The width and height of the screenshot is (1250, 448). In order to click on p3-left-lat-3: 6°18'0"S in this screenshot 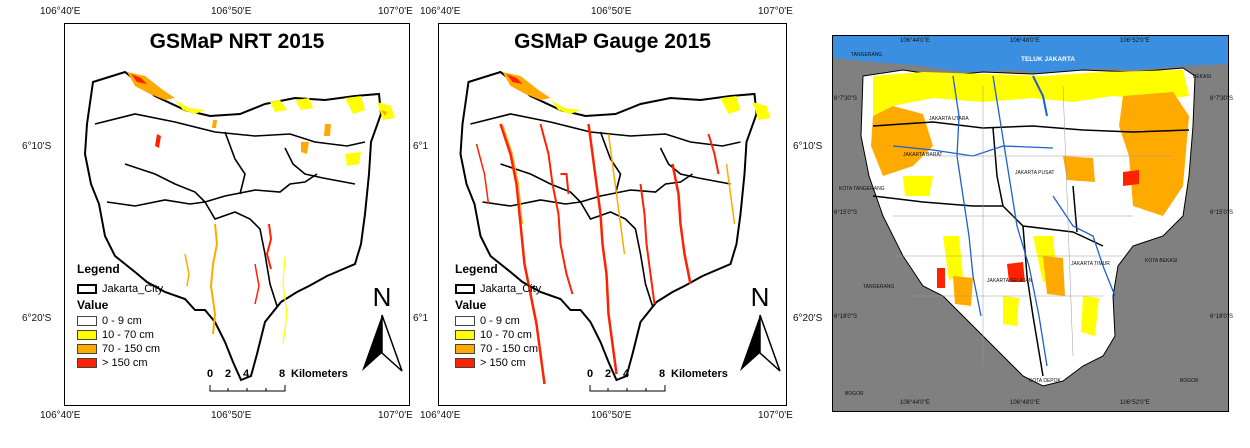, I will do `click(846, 317)`.